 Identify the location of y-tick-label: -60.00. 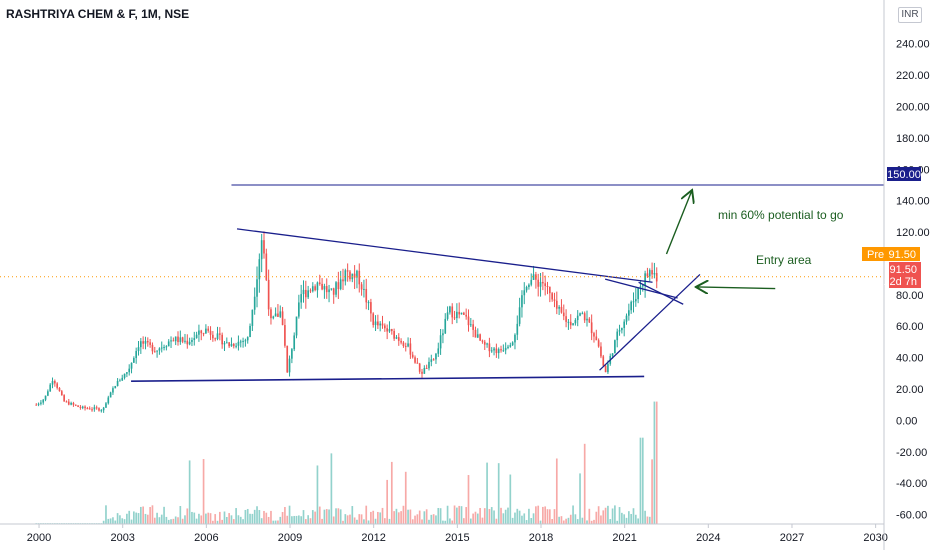
(911, 516).